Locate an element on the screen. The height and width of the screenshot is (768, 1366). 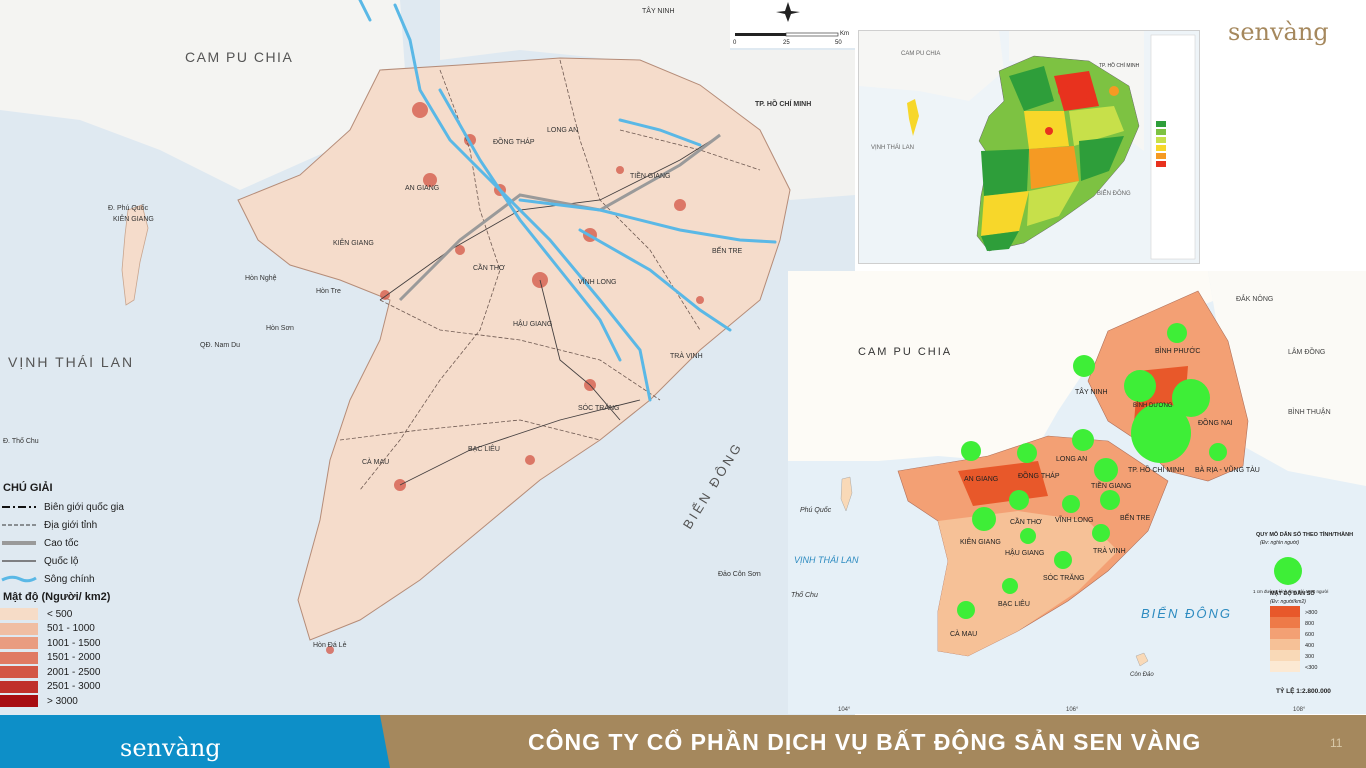
bubble-legend-label: 800 is located at coordinates (1309, 624).